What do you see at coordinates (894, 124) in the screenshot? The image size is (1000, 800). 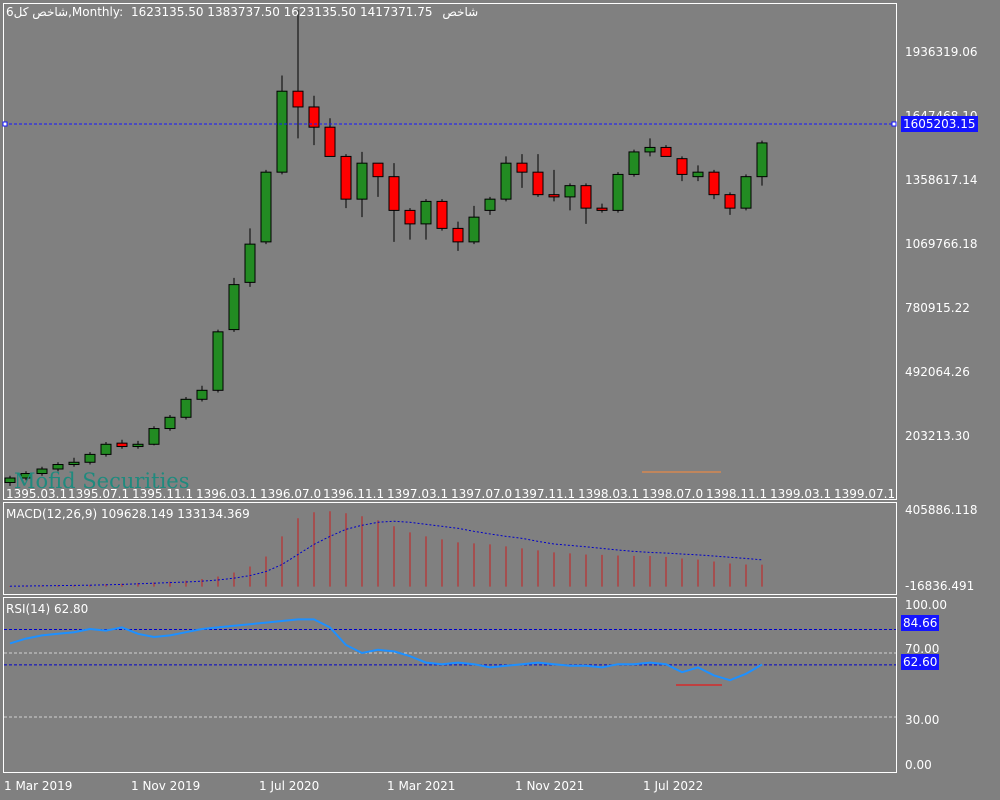 I see `price-line-handle-right` at bounding box center [894, 124].